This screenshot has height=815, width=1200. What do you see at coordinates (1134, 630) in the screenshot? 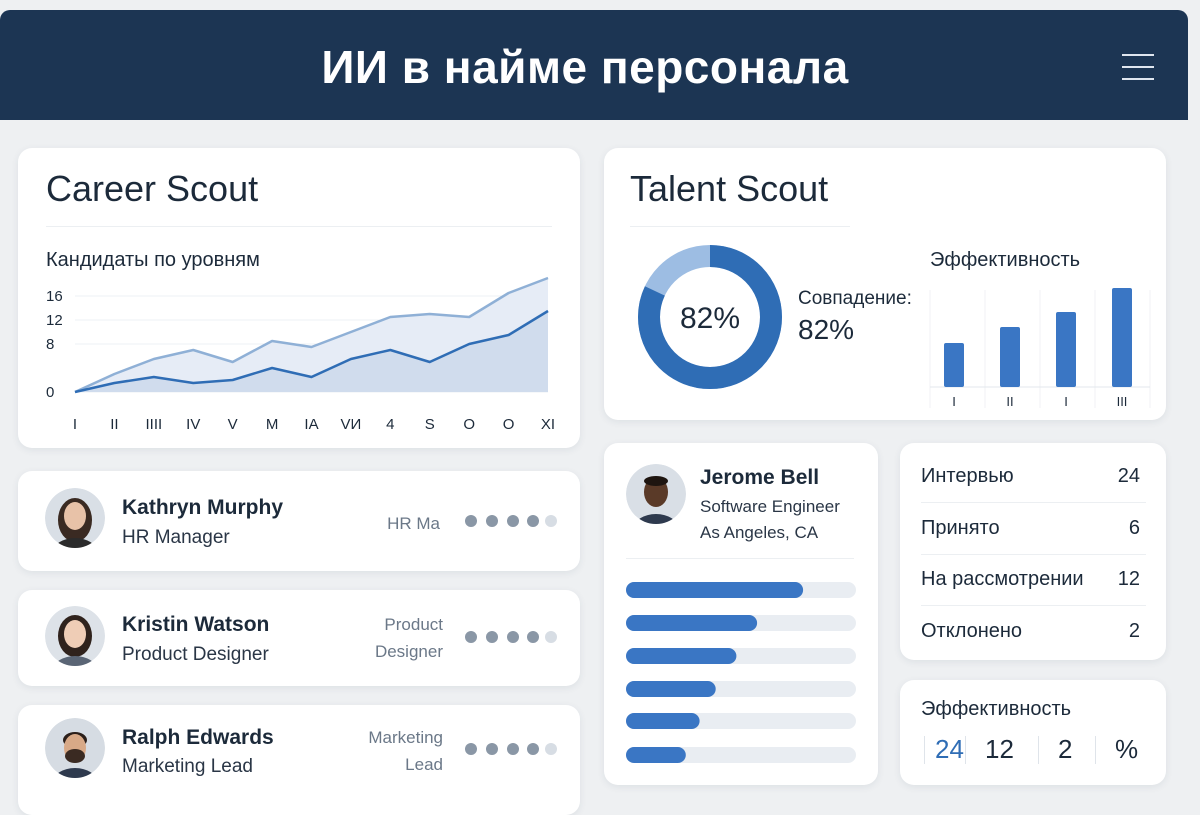
I see `stat-value: 2` at bounding box center [1134, 630].